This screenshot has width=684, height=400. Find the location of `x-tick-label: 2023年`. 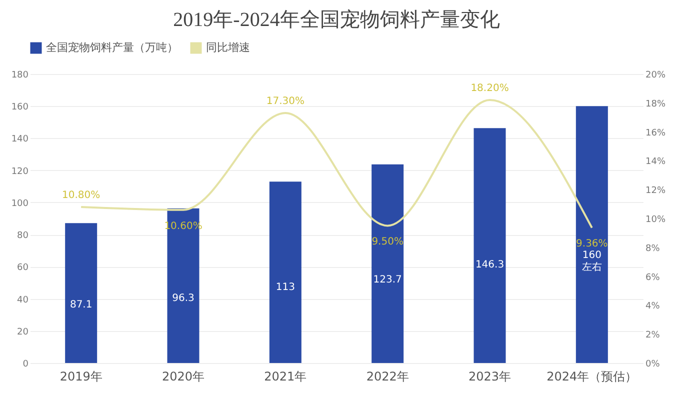

x-tick-label: 2023年 is located at coordinates (490, 377).